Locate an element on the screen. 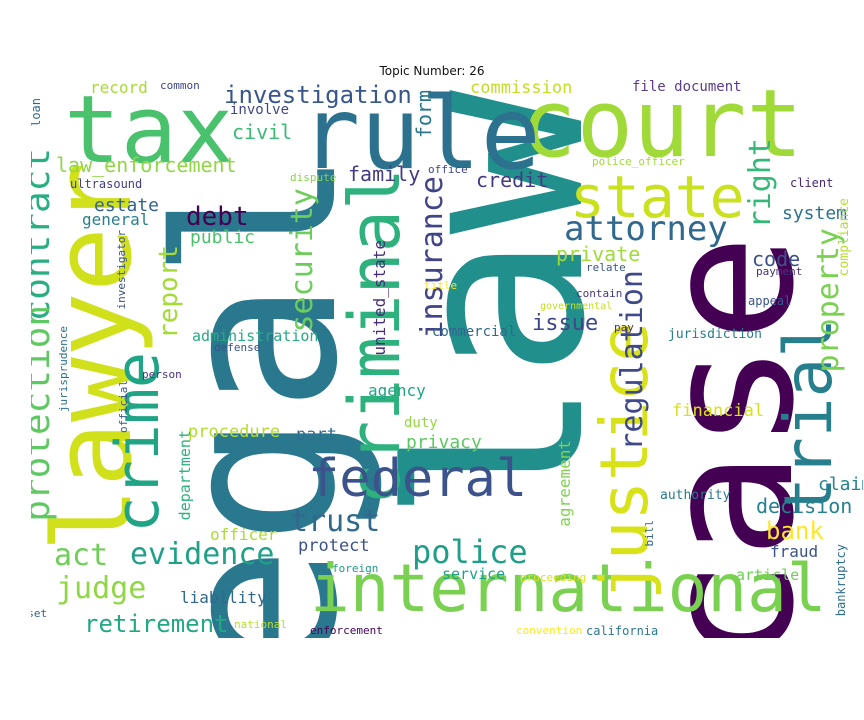 This screenshot has width=864, height=720. word-liability: liability is located at coordinates (223, 597).